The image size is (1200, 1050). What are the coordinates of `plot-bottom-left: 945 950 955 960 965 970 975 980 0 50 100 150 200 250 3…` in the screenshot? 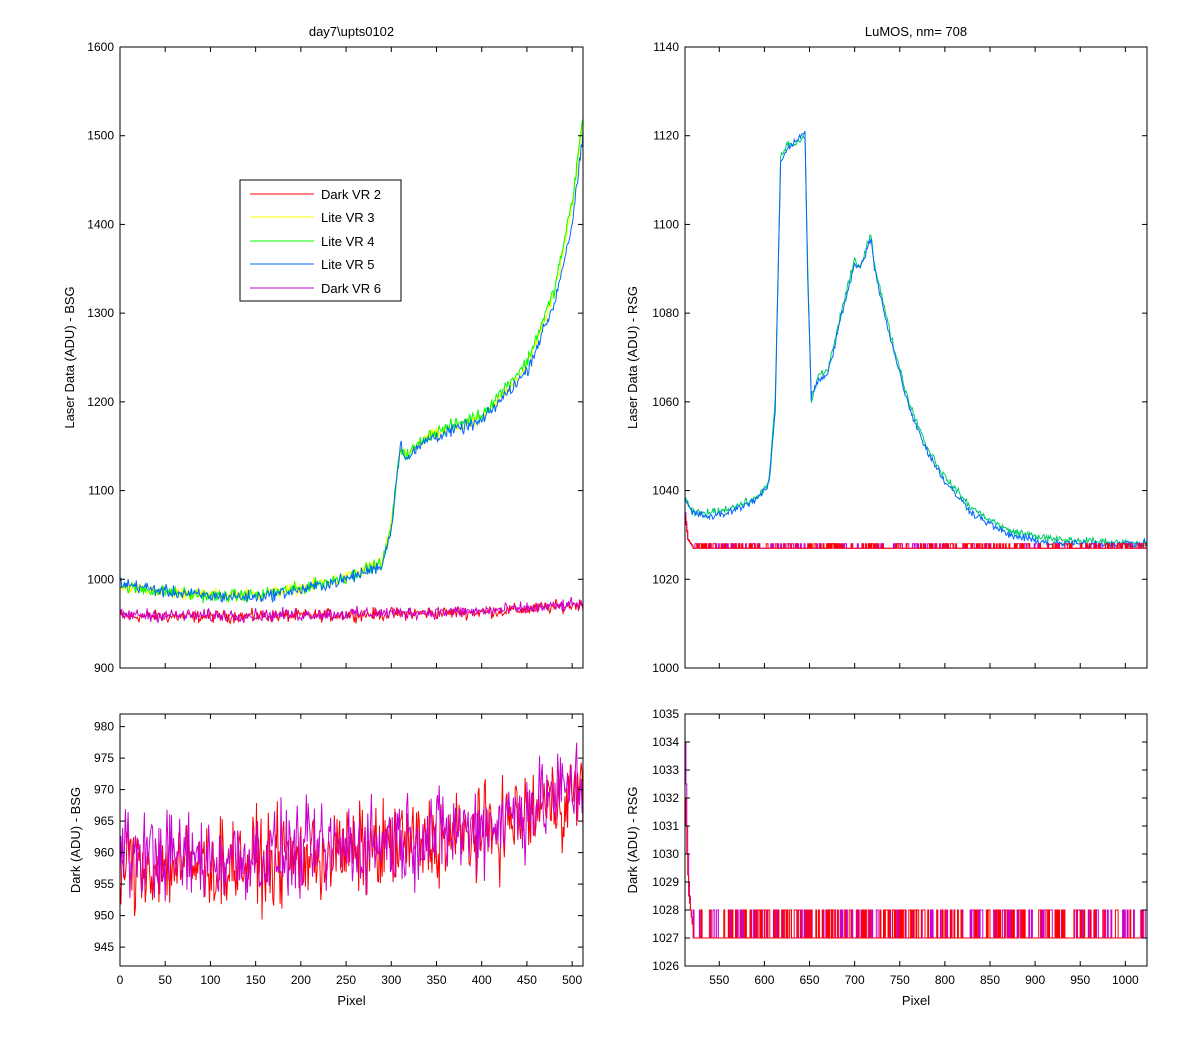 It's located at (326, 860).